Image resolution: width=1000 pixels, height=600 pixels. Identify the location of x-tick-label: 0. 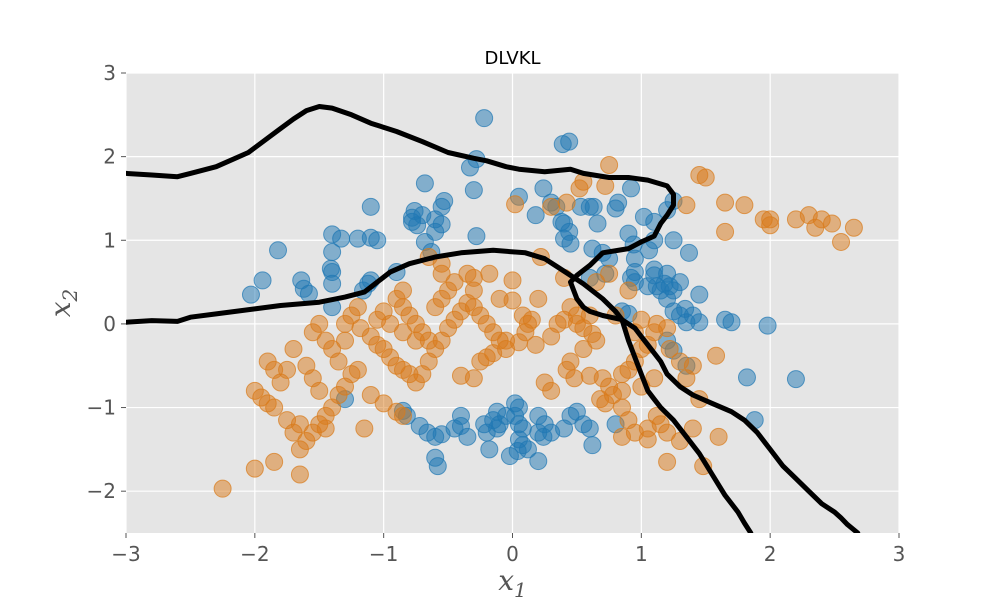
(512, 554).